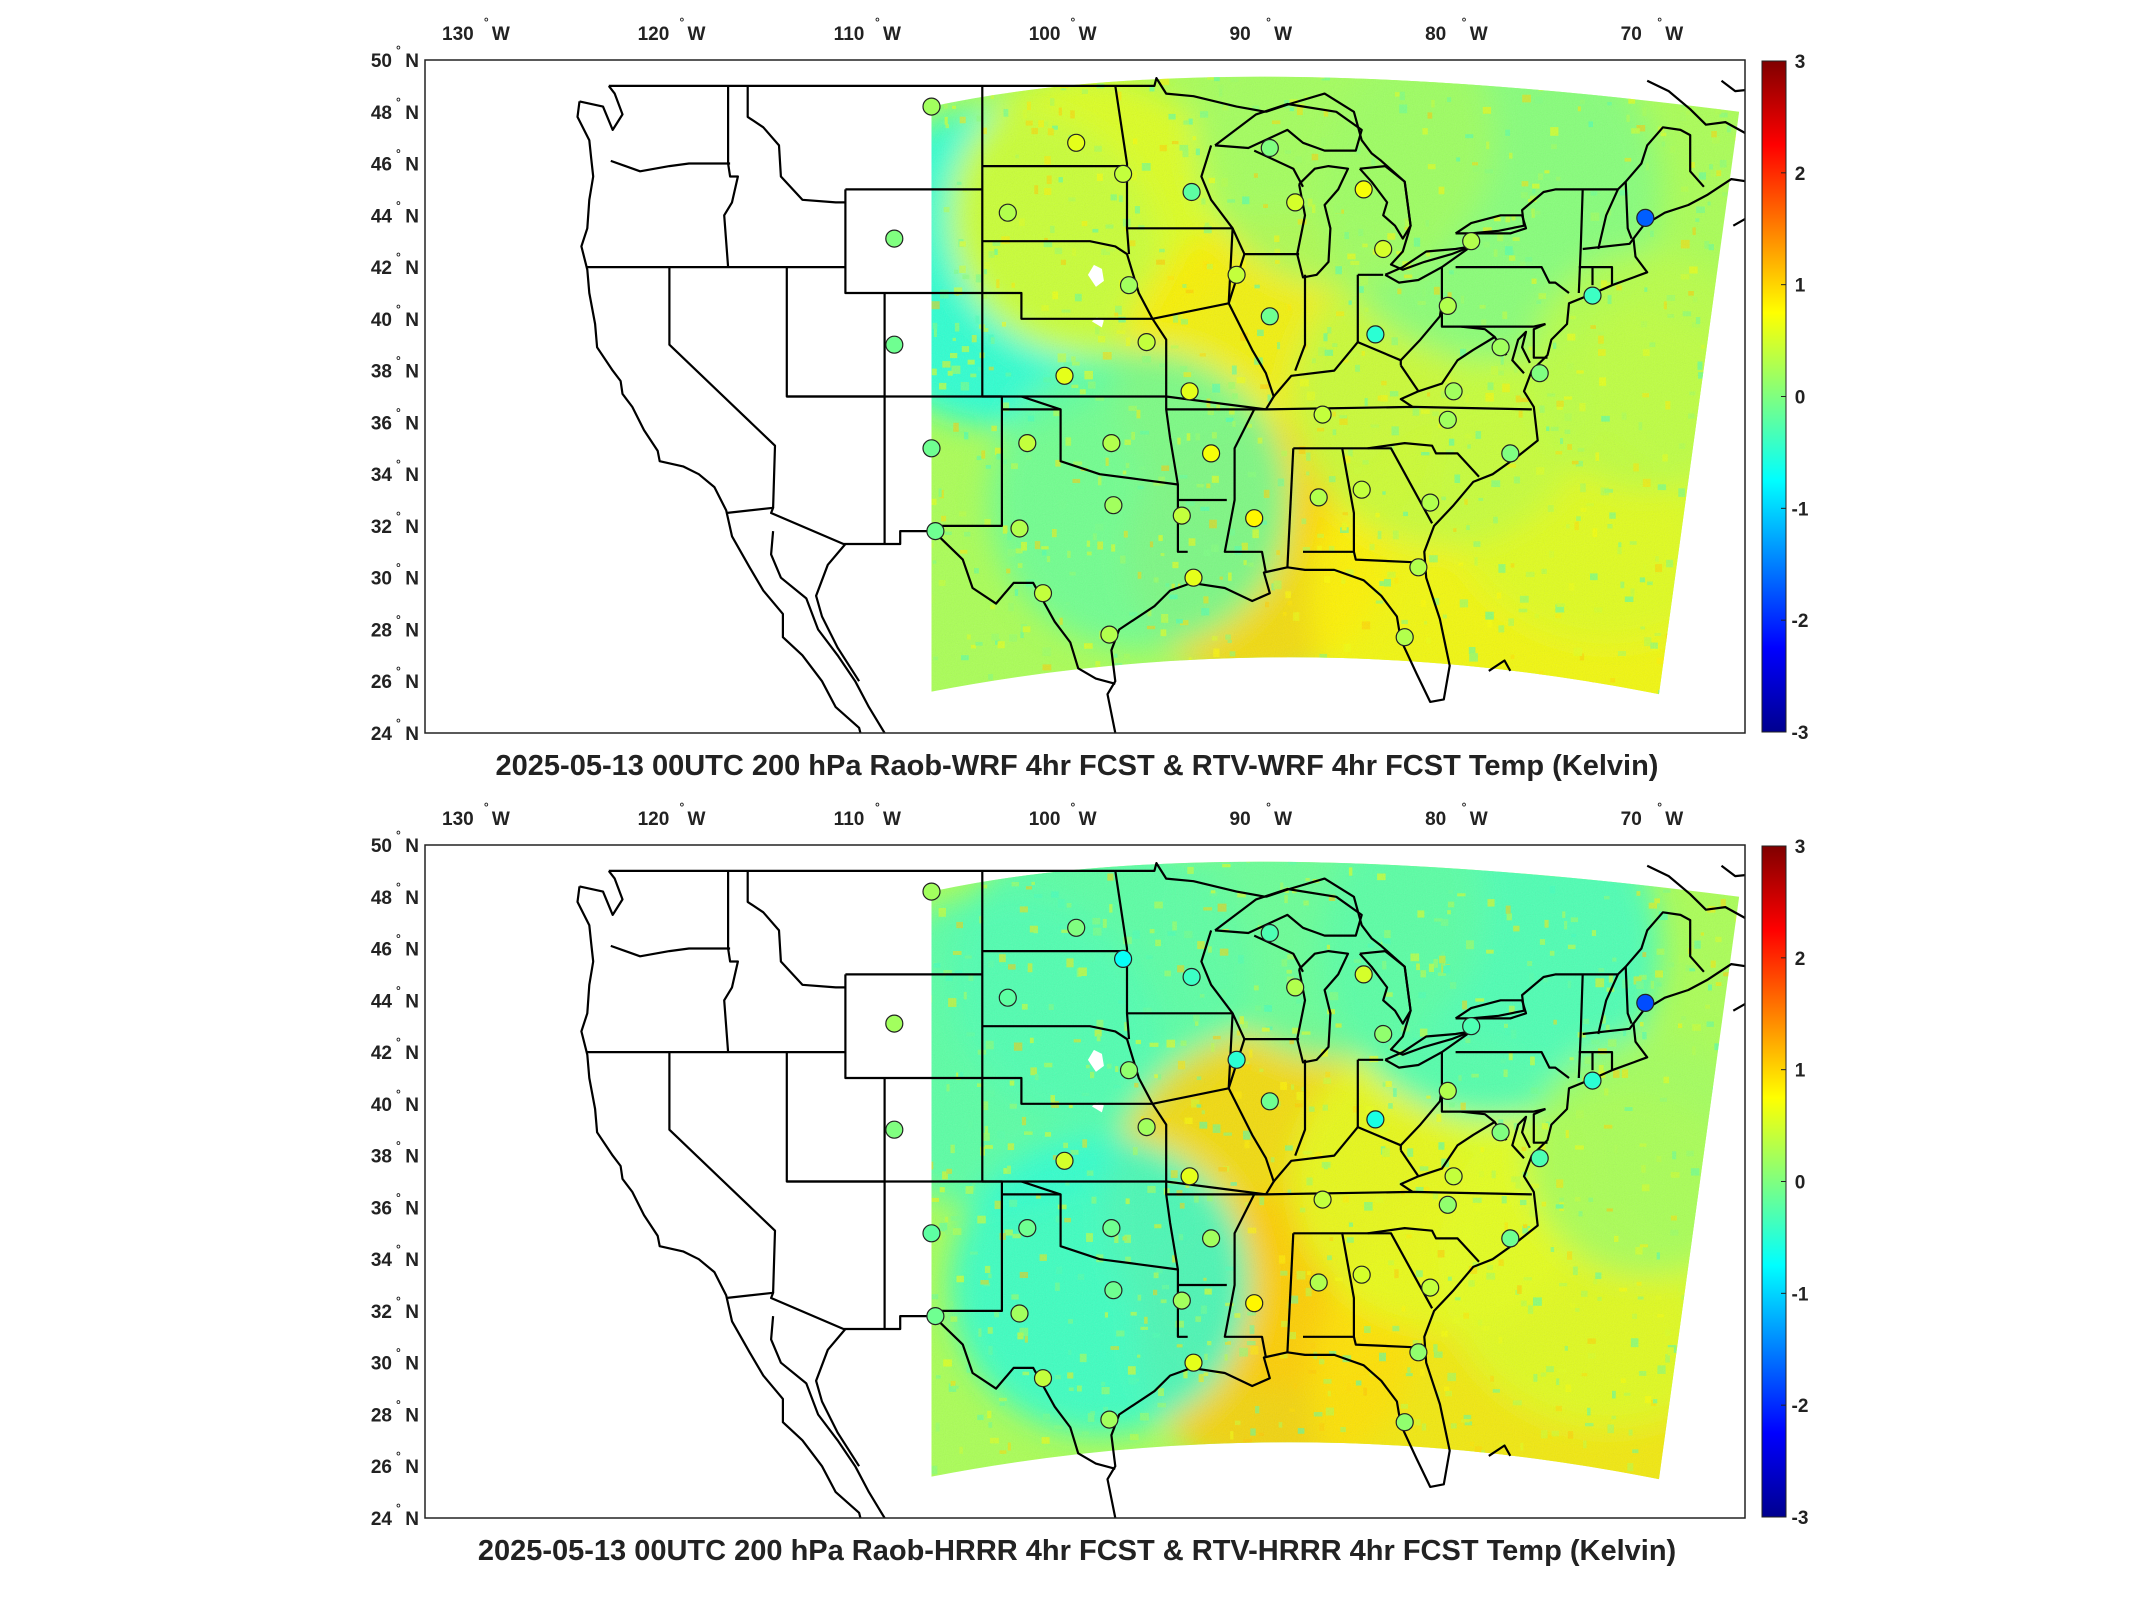 The width and height of the screenshot is (2133, 1605). I want to click on lon-tick-label: 100, so click(1045, 34).